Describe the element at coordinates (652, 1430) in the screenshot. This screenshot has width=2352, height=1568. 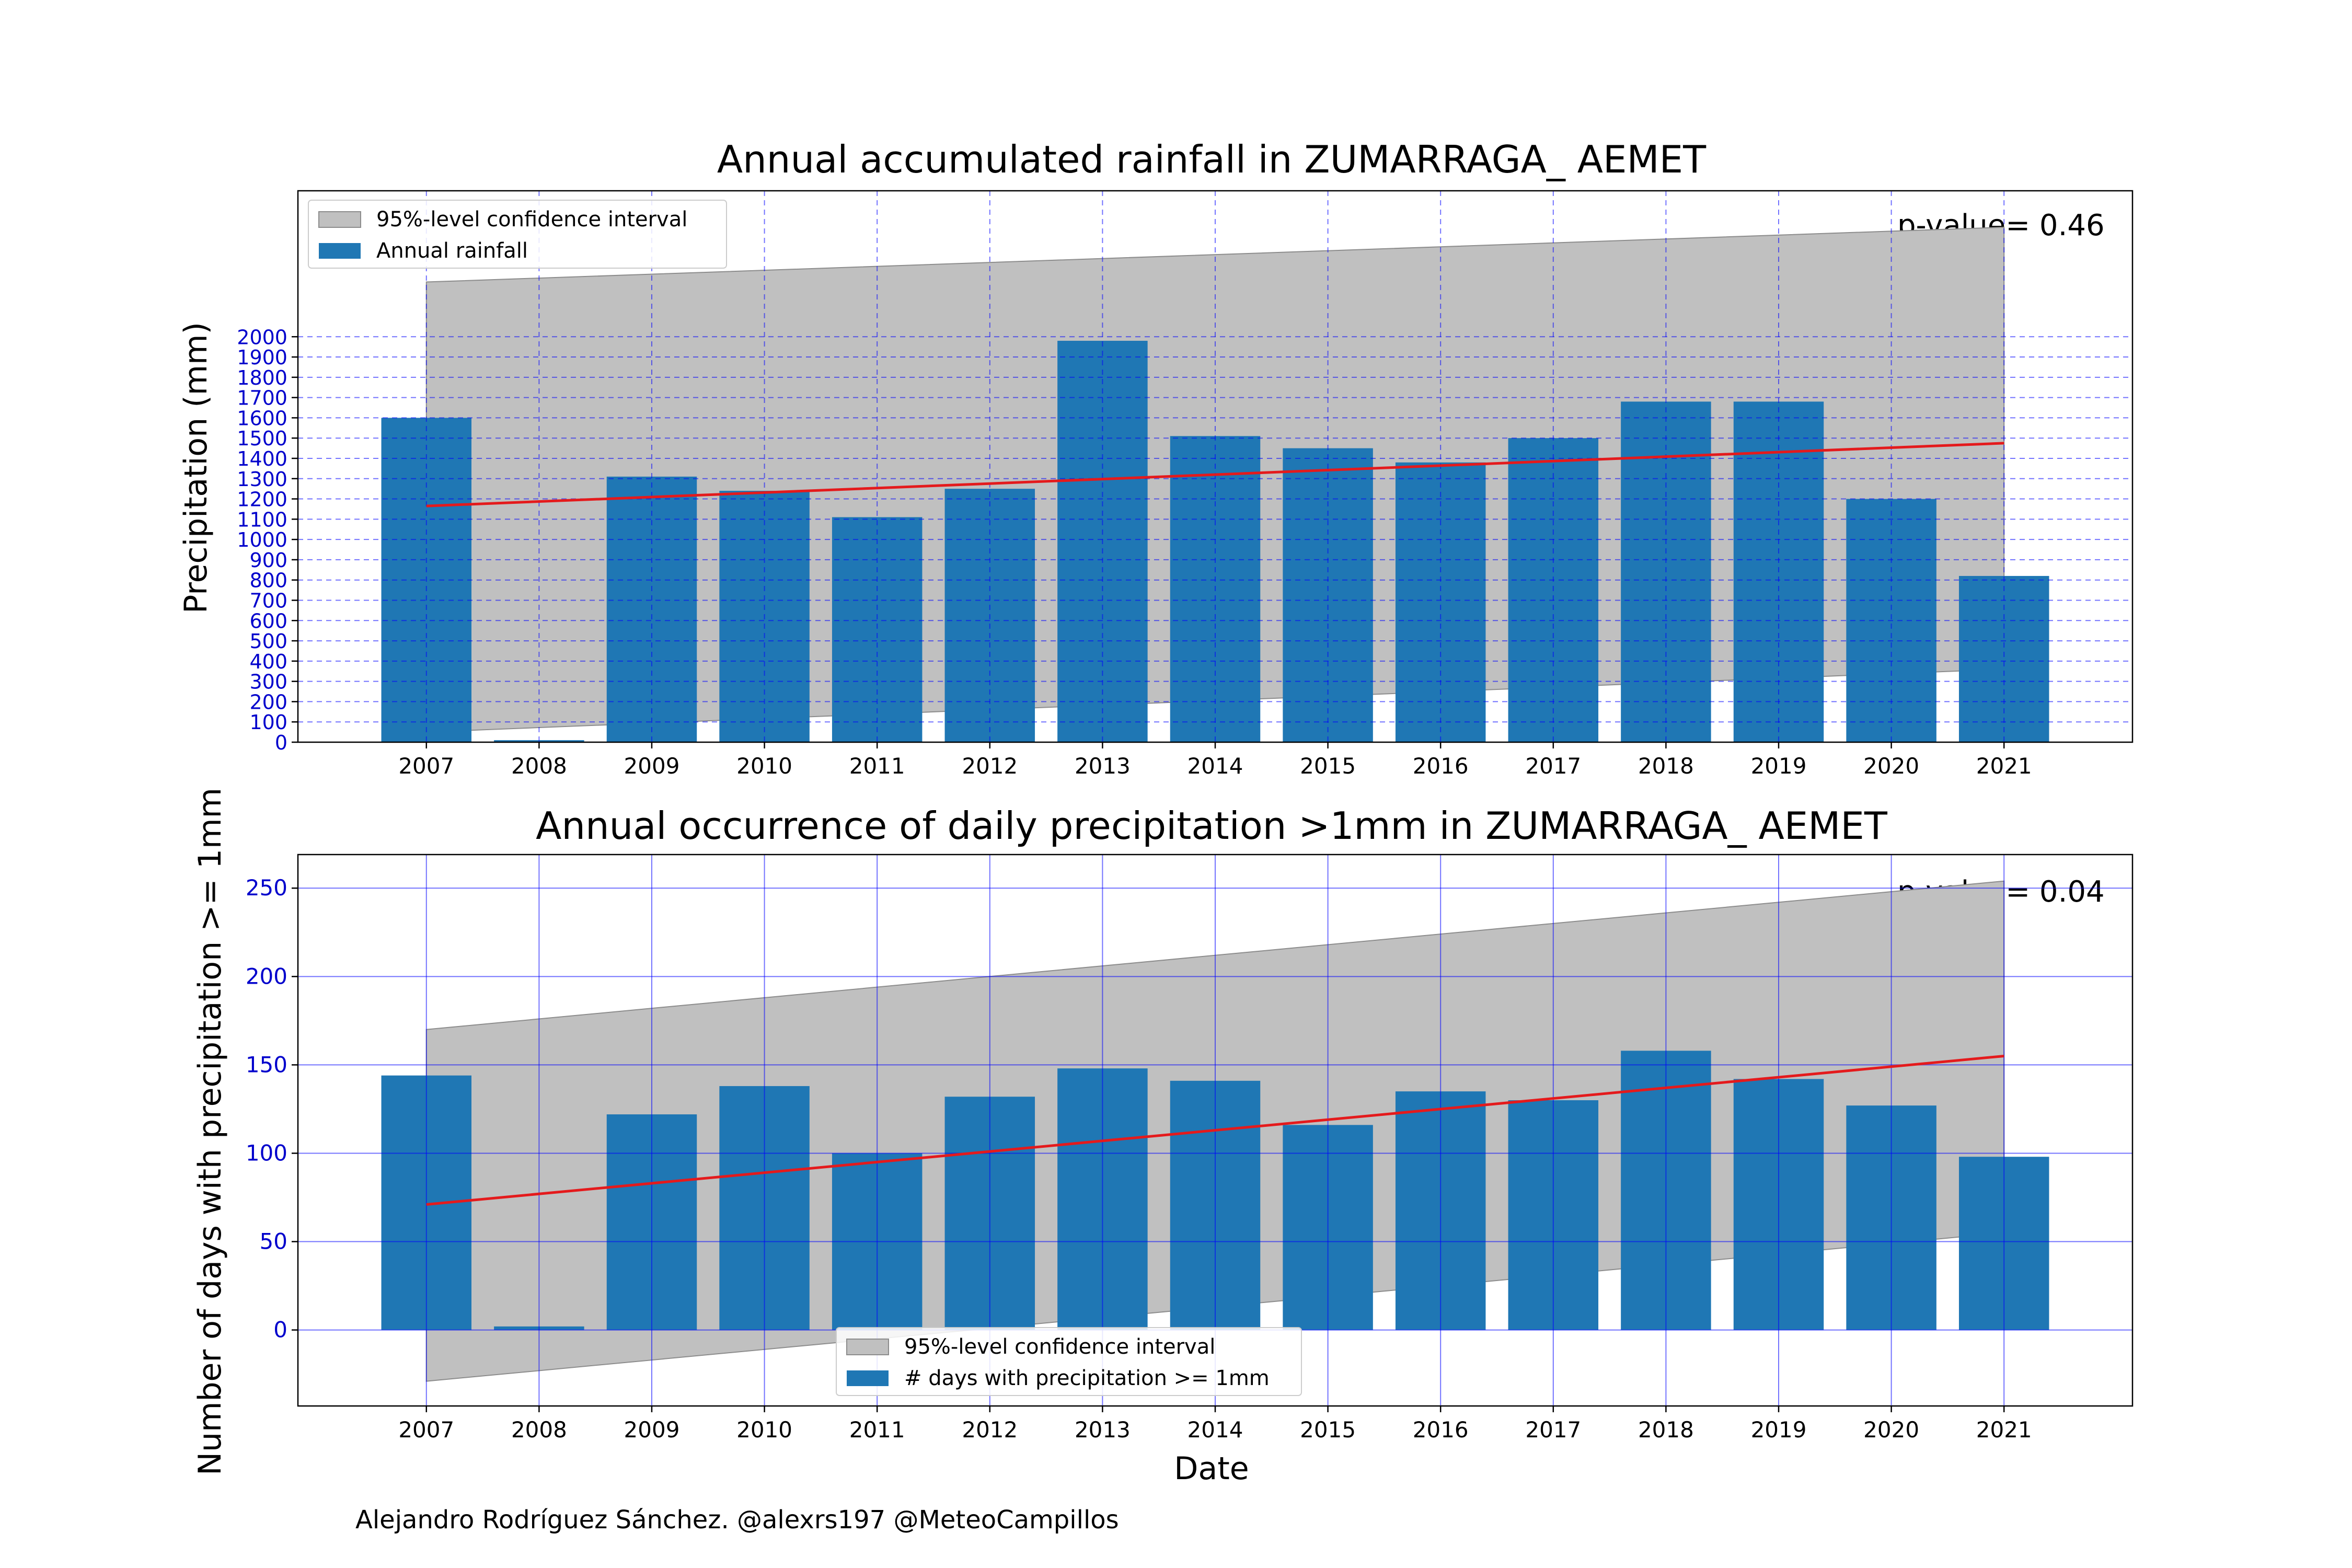
I see `precip-days-x-tick-label: 2009` at that location.